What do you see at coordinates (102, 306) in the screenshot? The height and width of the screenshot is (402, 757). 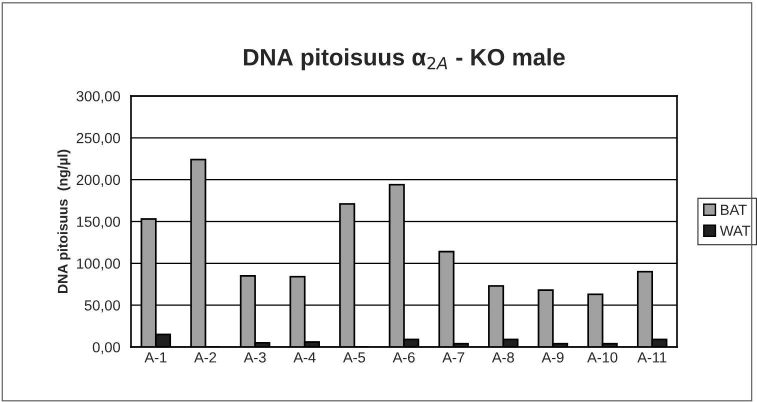 I see `y-tick-label: 50,00` at bounding box center [102, 306].